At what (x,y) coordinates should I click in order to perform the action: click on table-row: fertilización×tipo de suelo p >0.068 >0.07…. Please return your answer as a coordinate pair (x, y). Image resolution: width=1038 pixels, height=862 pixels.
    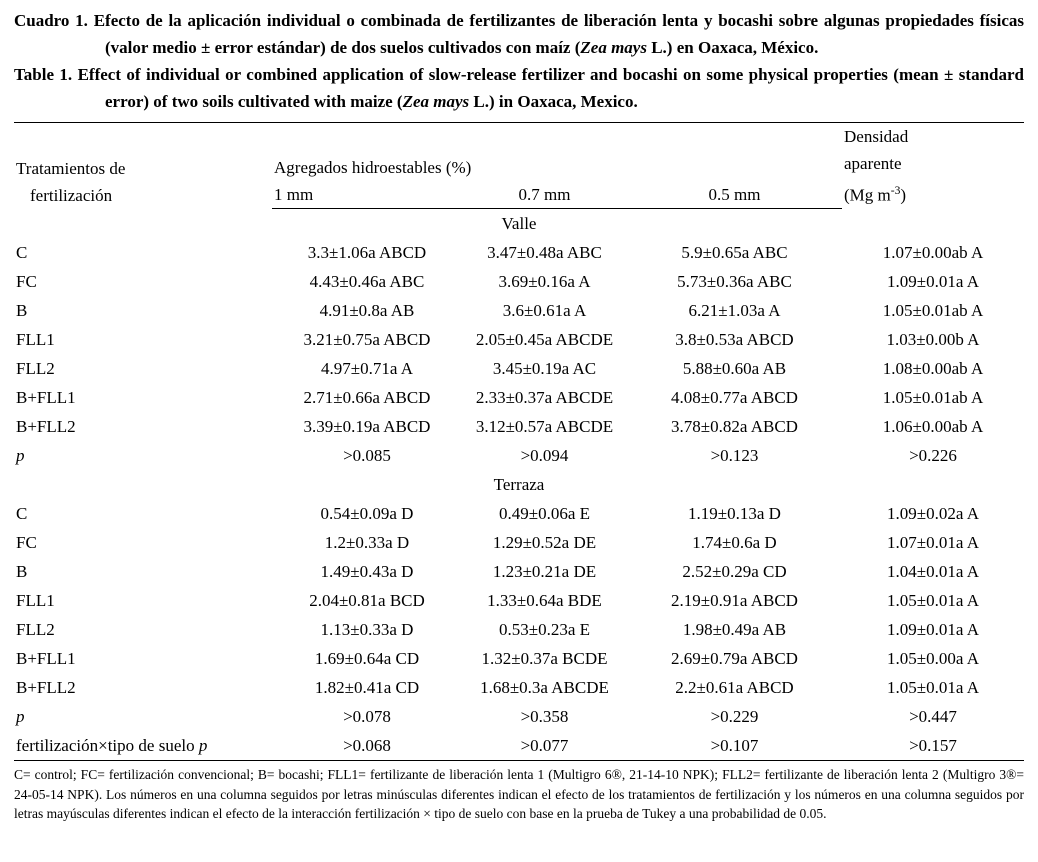
    Looking at the image, I should click on (519, 746).